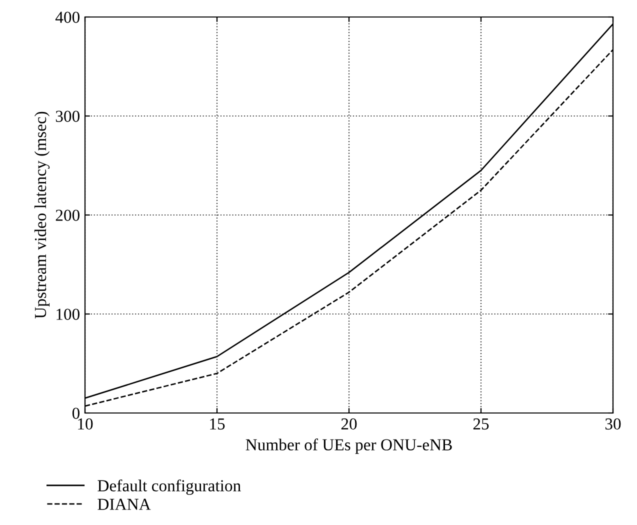 Image resolution: width=637 pixels, height=525 pixels. I want to click on legend-label: Default configuration, so click(169, 487).